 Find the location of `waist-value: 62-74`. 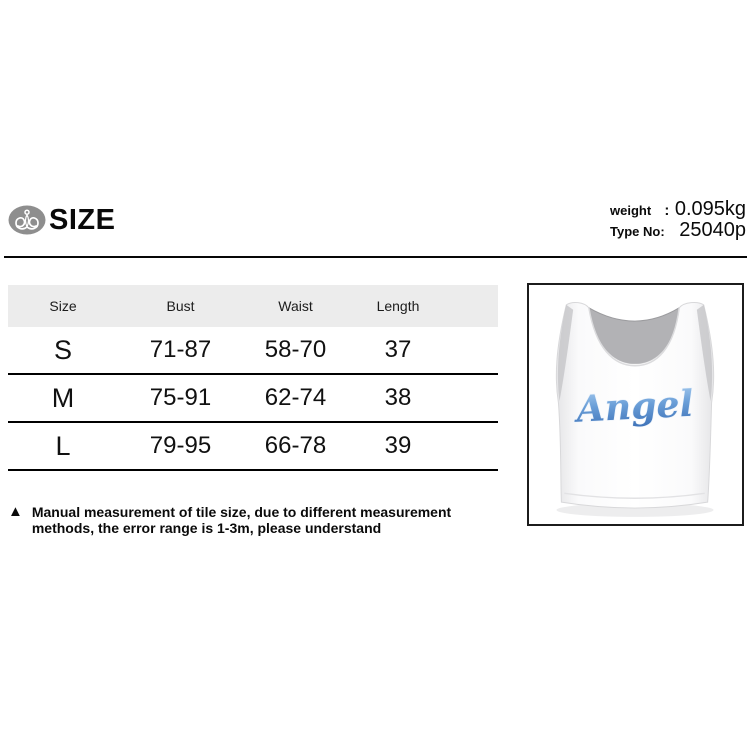

waist-value: 62-74 is located at coordinates (295, 397).